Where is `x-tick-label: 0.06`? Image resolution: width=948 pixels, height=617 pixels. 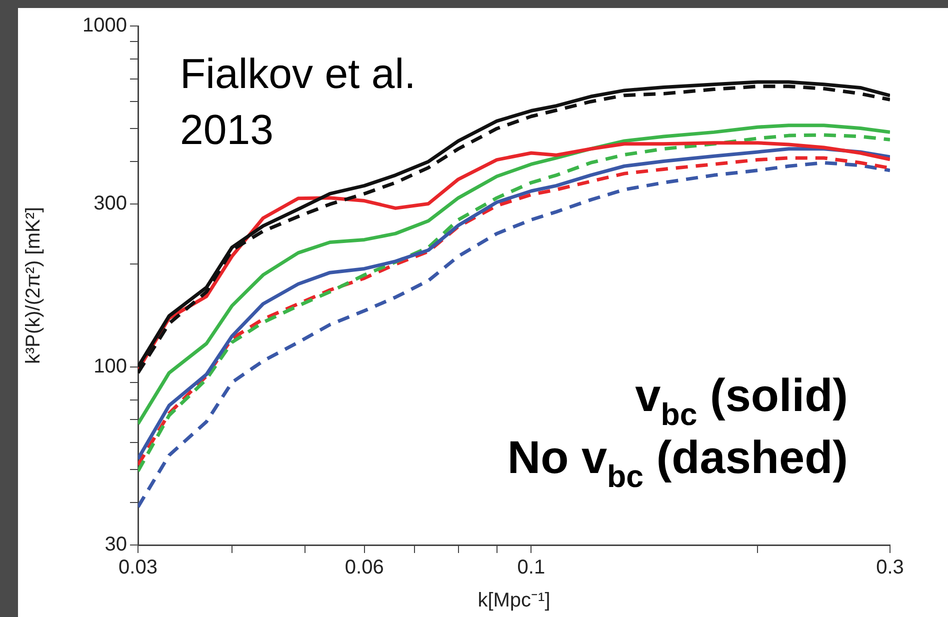 x-tick-label: 0.06 is located at coordinates (364, 567).